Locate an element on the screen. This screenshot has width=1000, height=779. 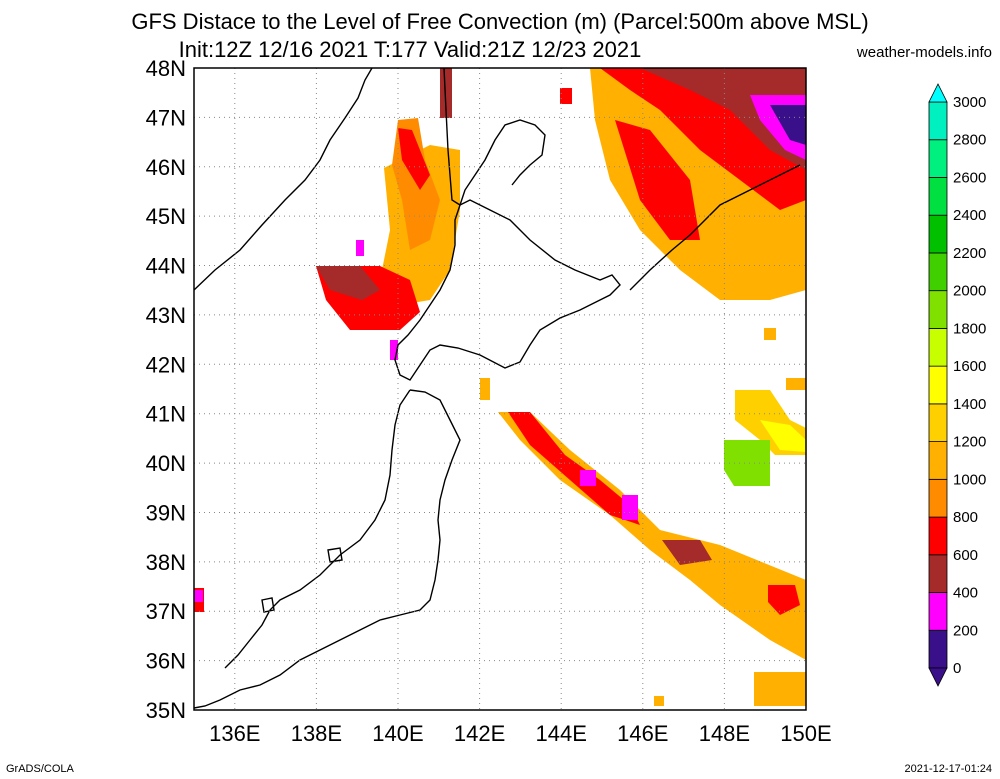
lat-label: 39N is located at coordinates (166, 512).